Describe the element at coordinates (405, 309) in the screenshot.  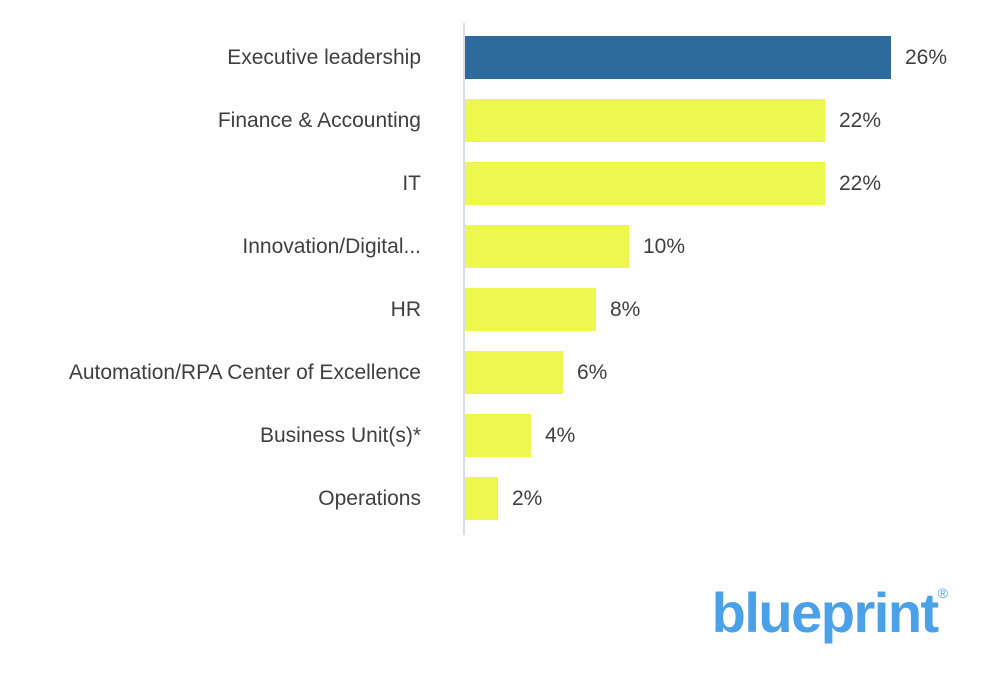
I see `category-label: HR` at that location.